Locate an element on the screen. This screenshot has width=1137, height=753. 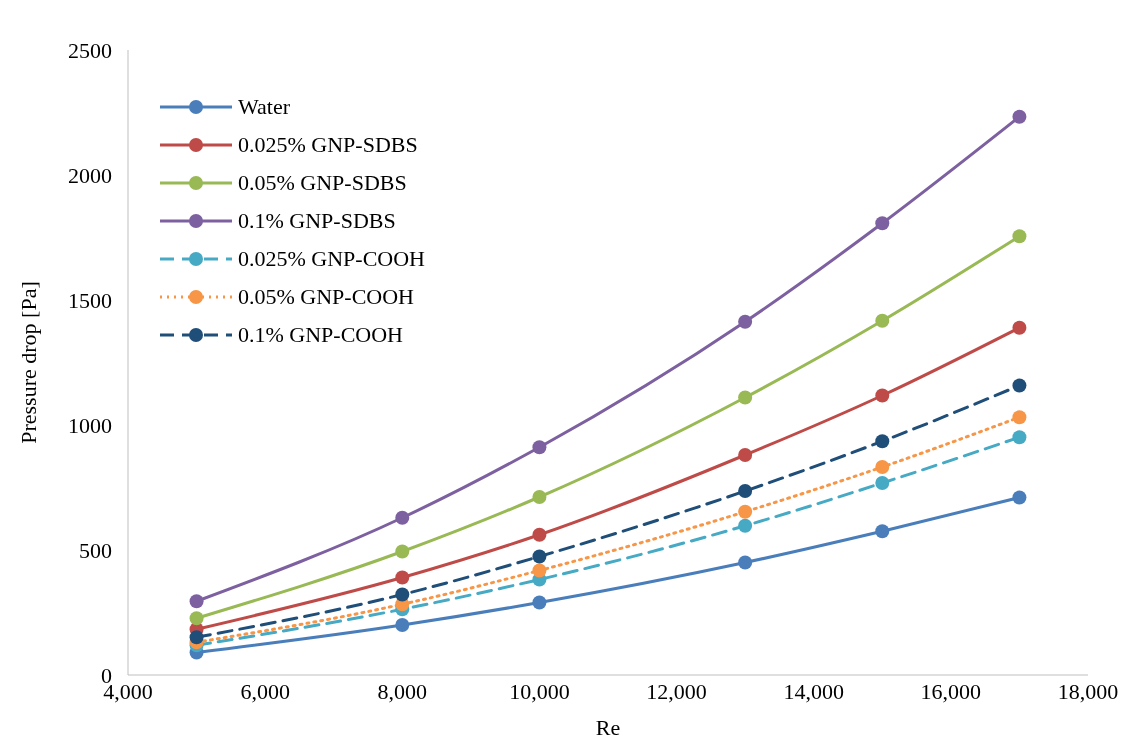
x-tick-label: 16,000 is located at coordinates (951, 691).